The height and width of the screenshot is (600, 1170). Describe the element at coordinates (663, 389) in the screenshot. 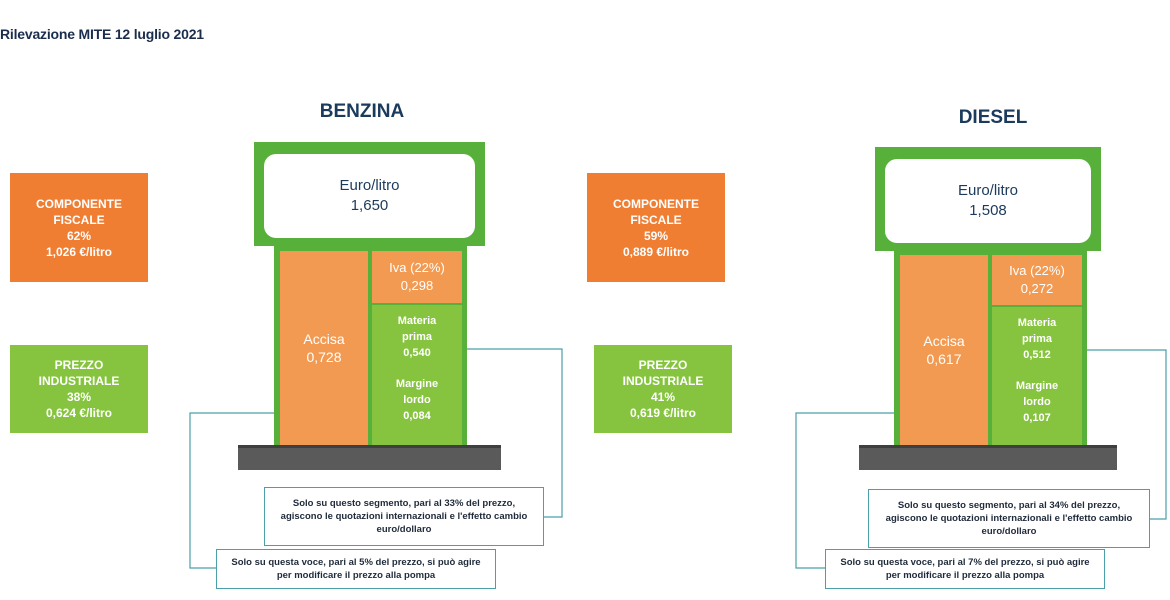

I see `diesel-industrial-box: PREZZO INDUSTRIALE 41% 0,619 €/litro` at that location.